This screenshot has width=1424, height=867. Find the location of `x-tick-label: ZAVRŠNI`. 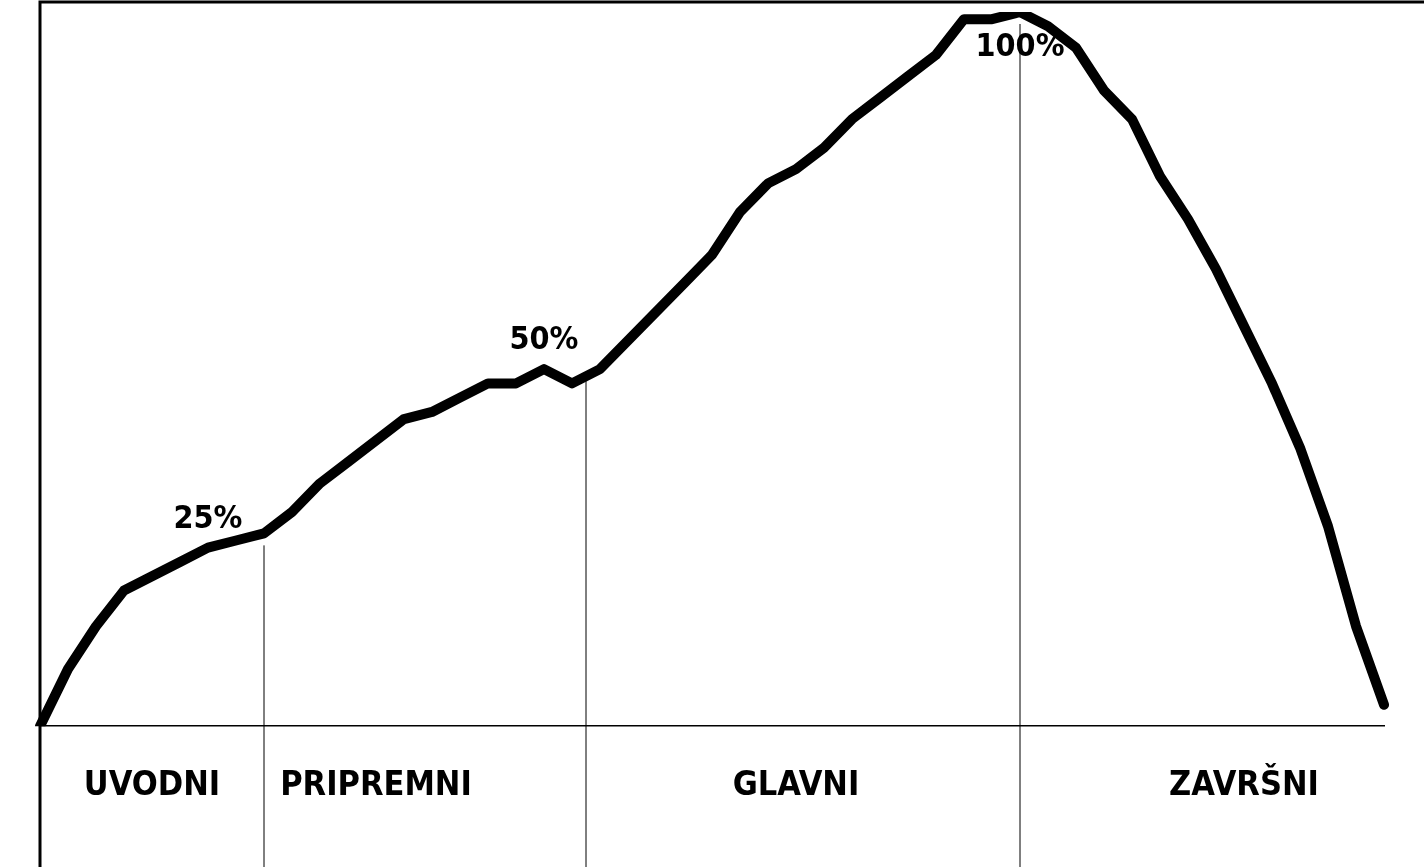

x-tick-label: ZAVRŠNI is located at coordinates (1244, 783).